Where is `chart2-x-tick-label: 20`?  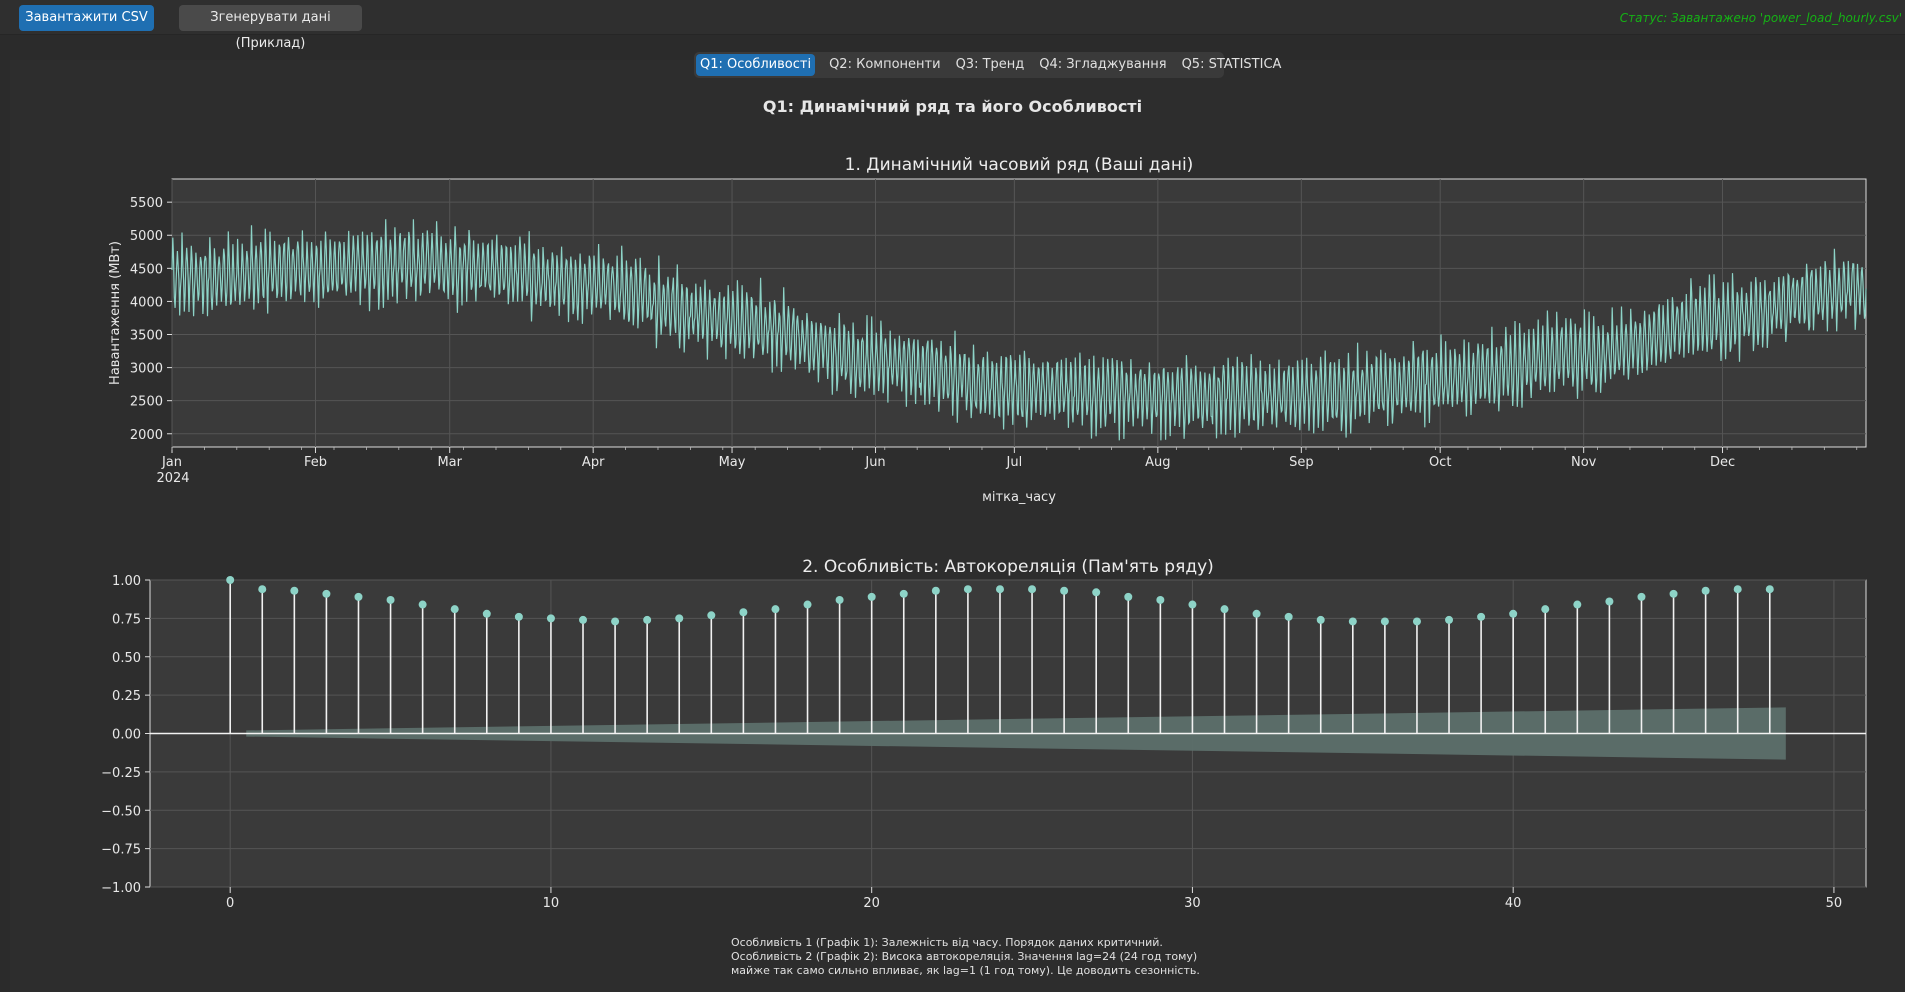 chart2-x-tick-label: 20 is located at coordinates (871, 903).